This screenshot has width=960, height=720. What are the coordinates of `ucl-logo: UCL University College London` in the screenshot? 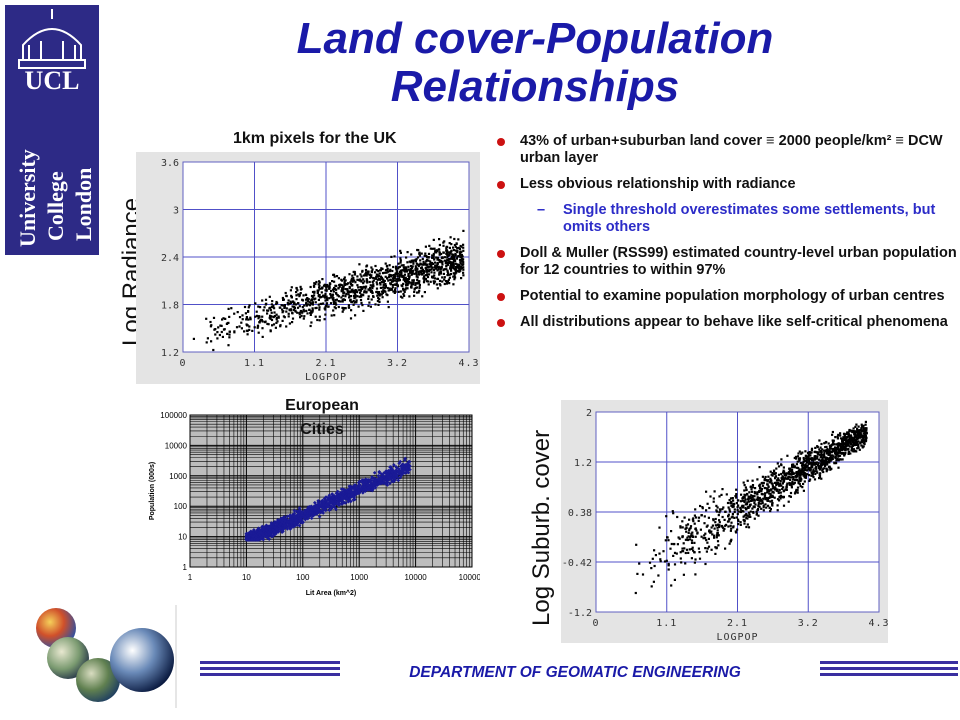 It's located at (52, 130).